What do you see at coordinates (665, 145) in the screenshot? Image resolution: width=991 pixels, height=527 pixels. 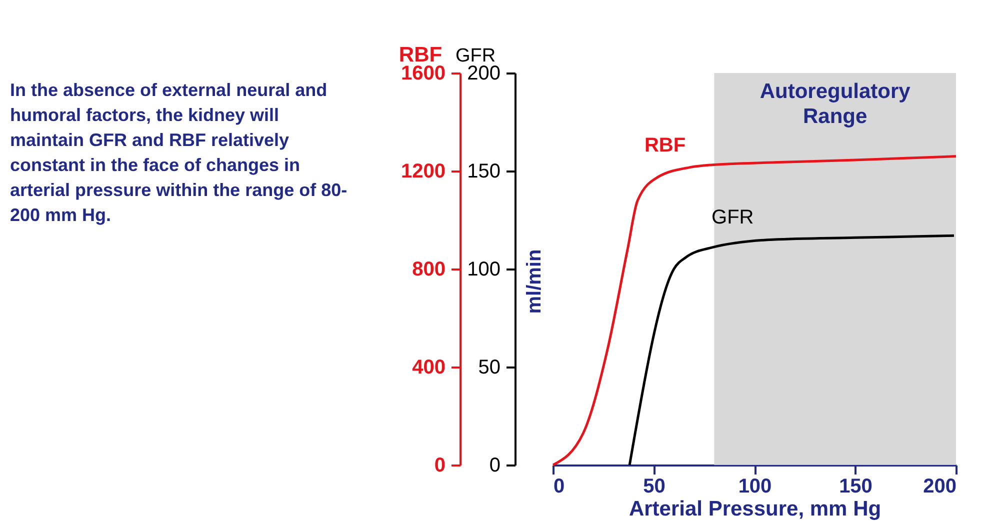 I see `series-label: RBF` at bounding box center [665, 145].